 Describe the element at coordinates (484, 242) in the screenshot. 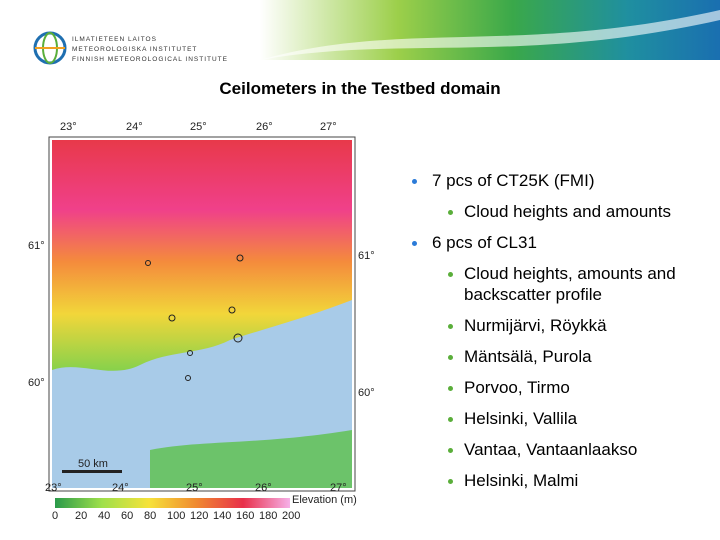

I see `bullet-text: 6 pcs of CL31` at that location.